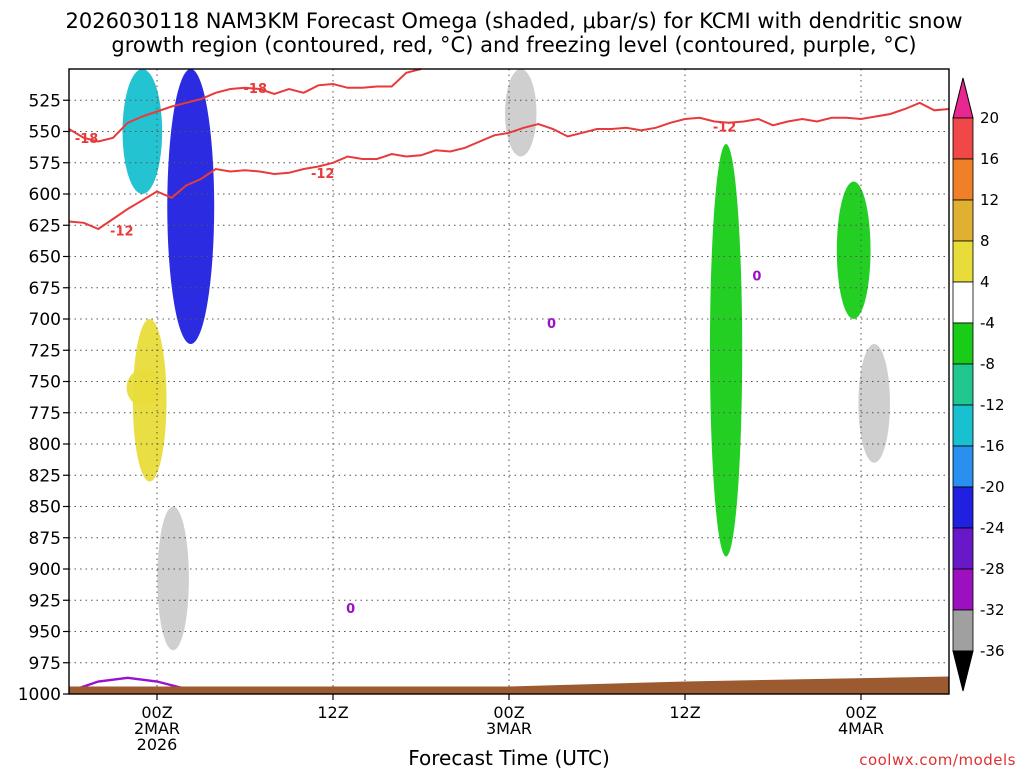 The height and width of the screenshot is (768, 1024). I want to click on y-tick-label-800: 800, so click(45, 445).